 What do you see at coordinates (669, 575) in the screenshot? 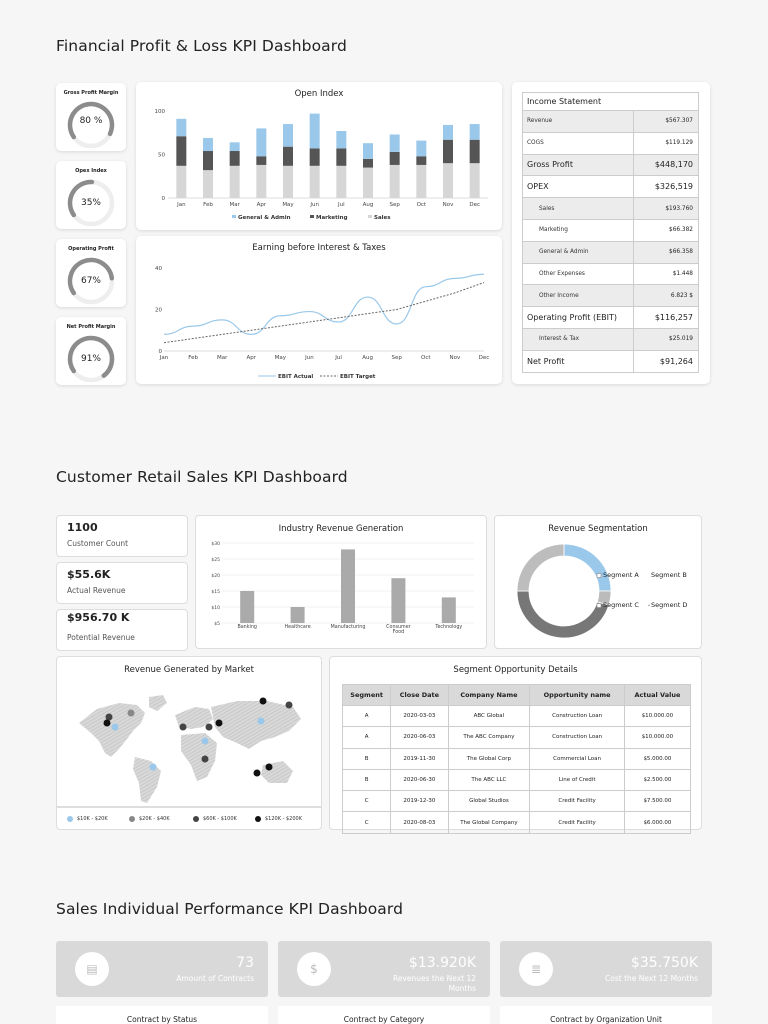
I see `segment-label: Segment B` at bounding box center [669, 575].